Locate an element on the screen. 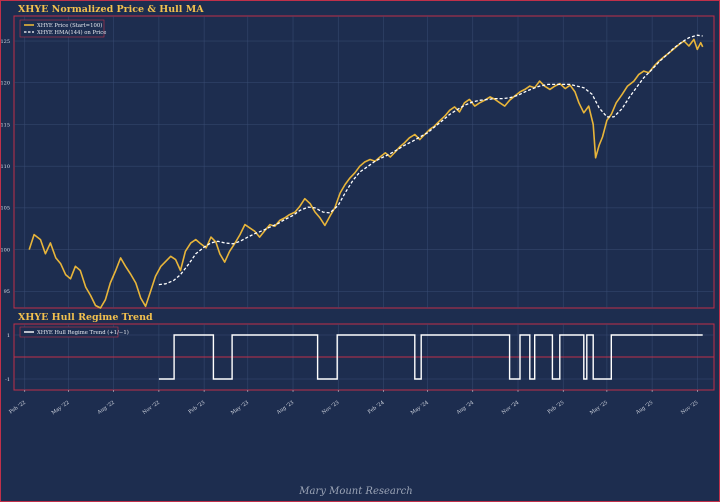  regime-panel-title: XHYE Hull Regime Trend is located at coordinates (85, 317).